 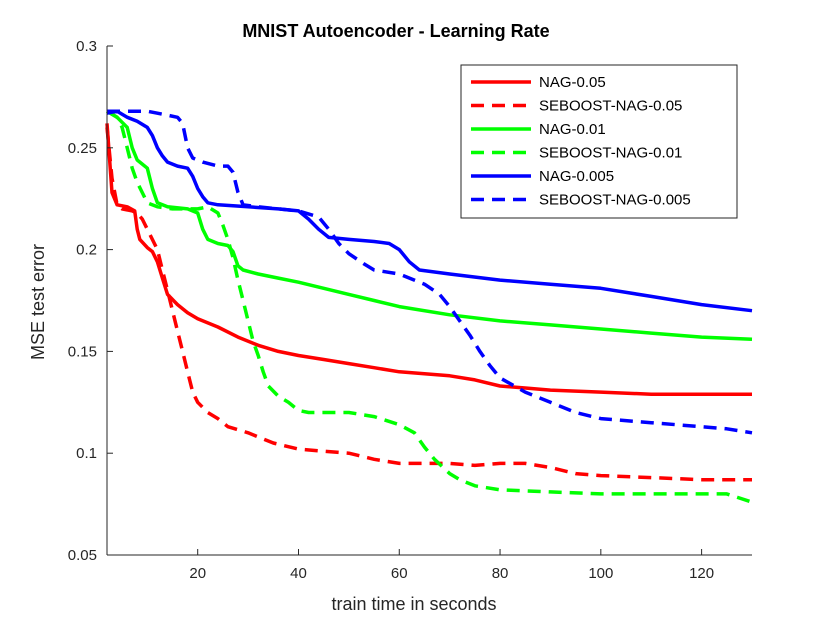 I want to click on chart-title: MNIST Autoencoder - Learning Rate, so click(x=395, y=31).